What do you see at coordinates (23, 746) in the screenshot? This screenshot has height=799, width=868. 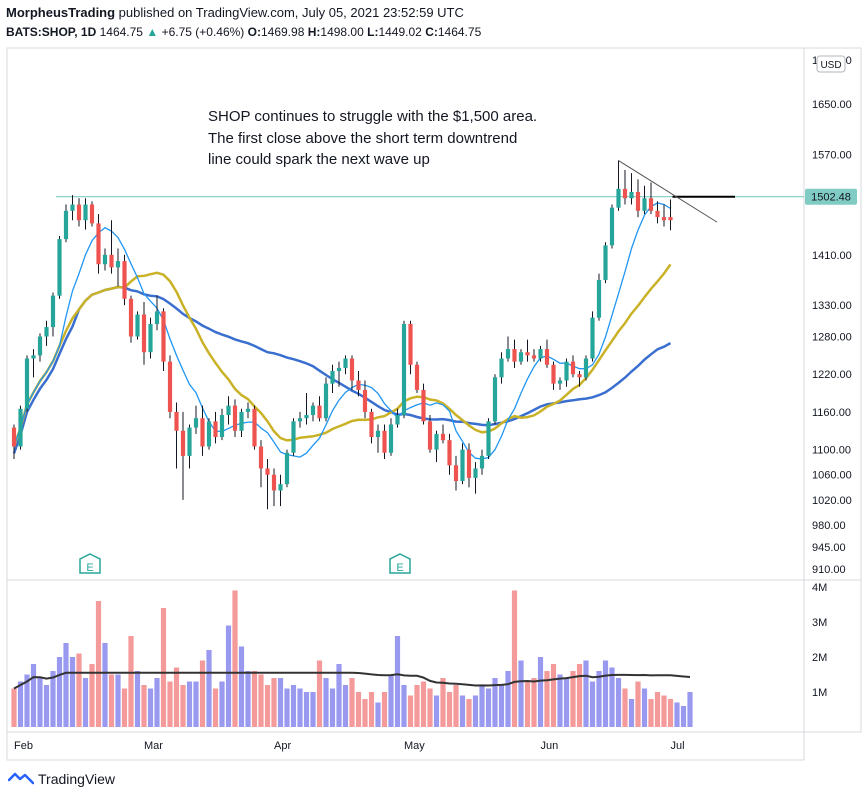 I see `month-tick-label: Feb` at bounding box center [23, 746].